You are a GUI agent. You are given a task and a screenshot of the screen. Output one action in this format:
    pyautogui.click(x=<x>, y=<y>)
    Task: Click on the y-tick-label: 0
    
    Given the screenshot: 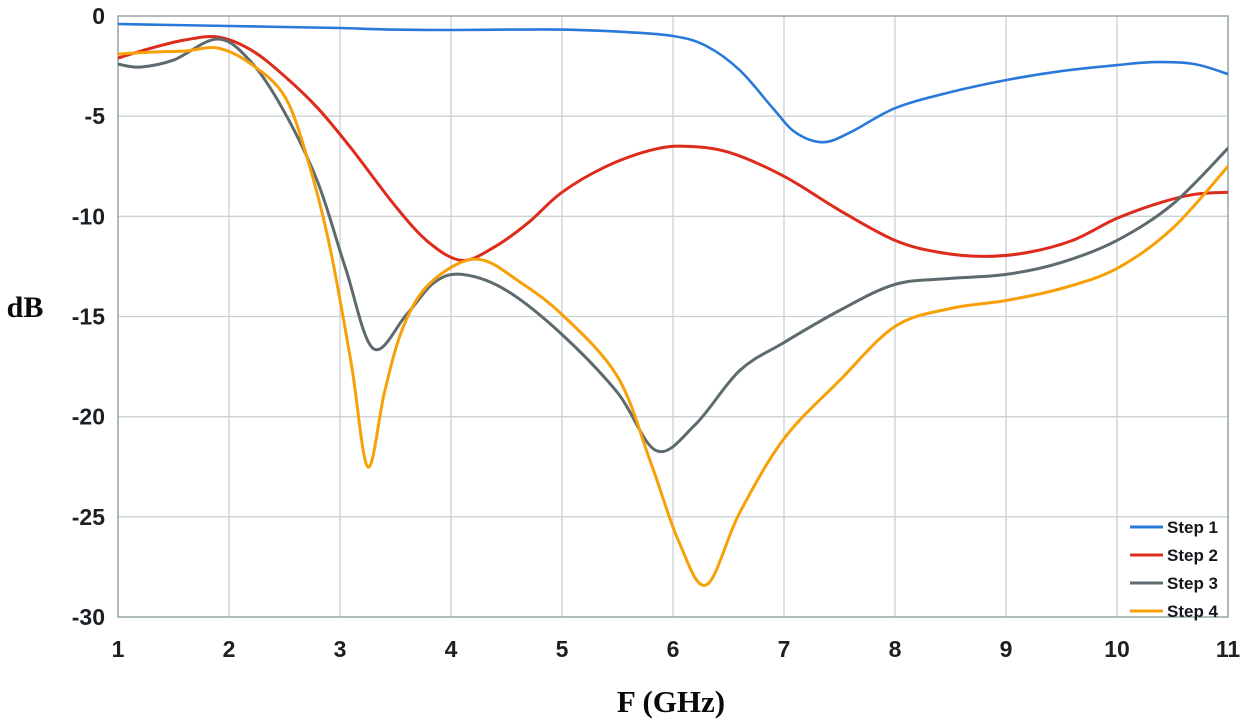 What is the action you would take?
    pyautogui.click(x=98, y=16)
    